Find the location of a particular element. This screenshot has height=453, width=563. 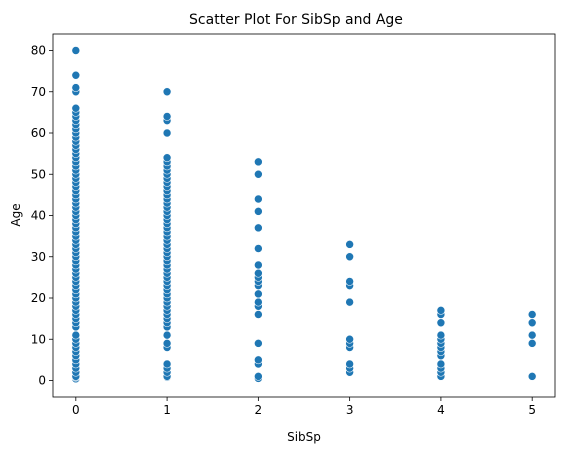

x-tick-label: 3 is located at coordinates (350, 410).